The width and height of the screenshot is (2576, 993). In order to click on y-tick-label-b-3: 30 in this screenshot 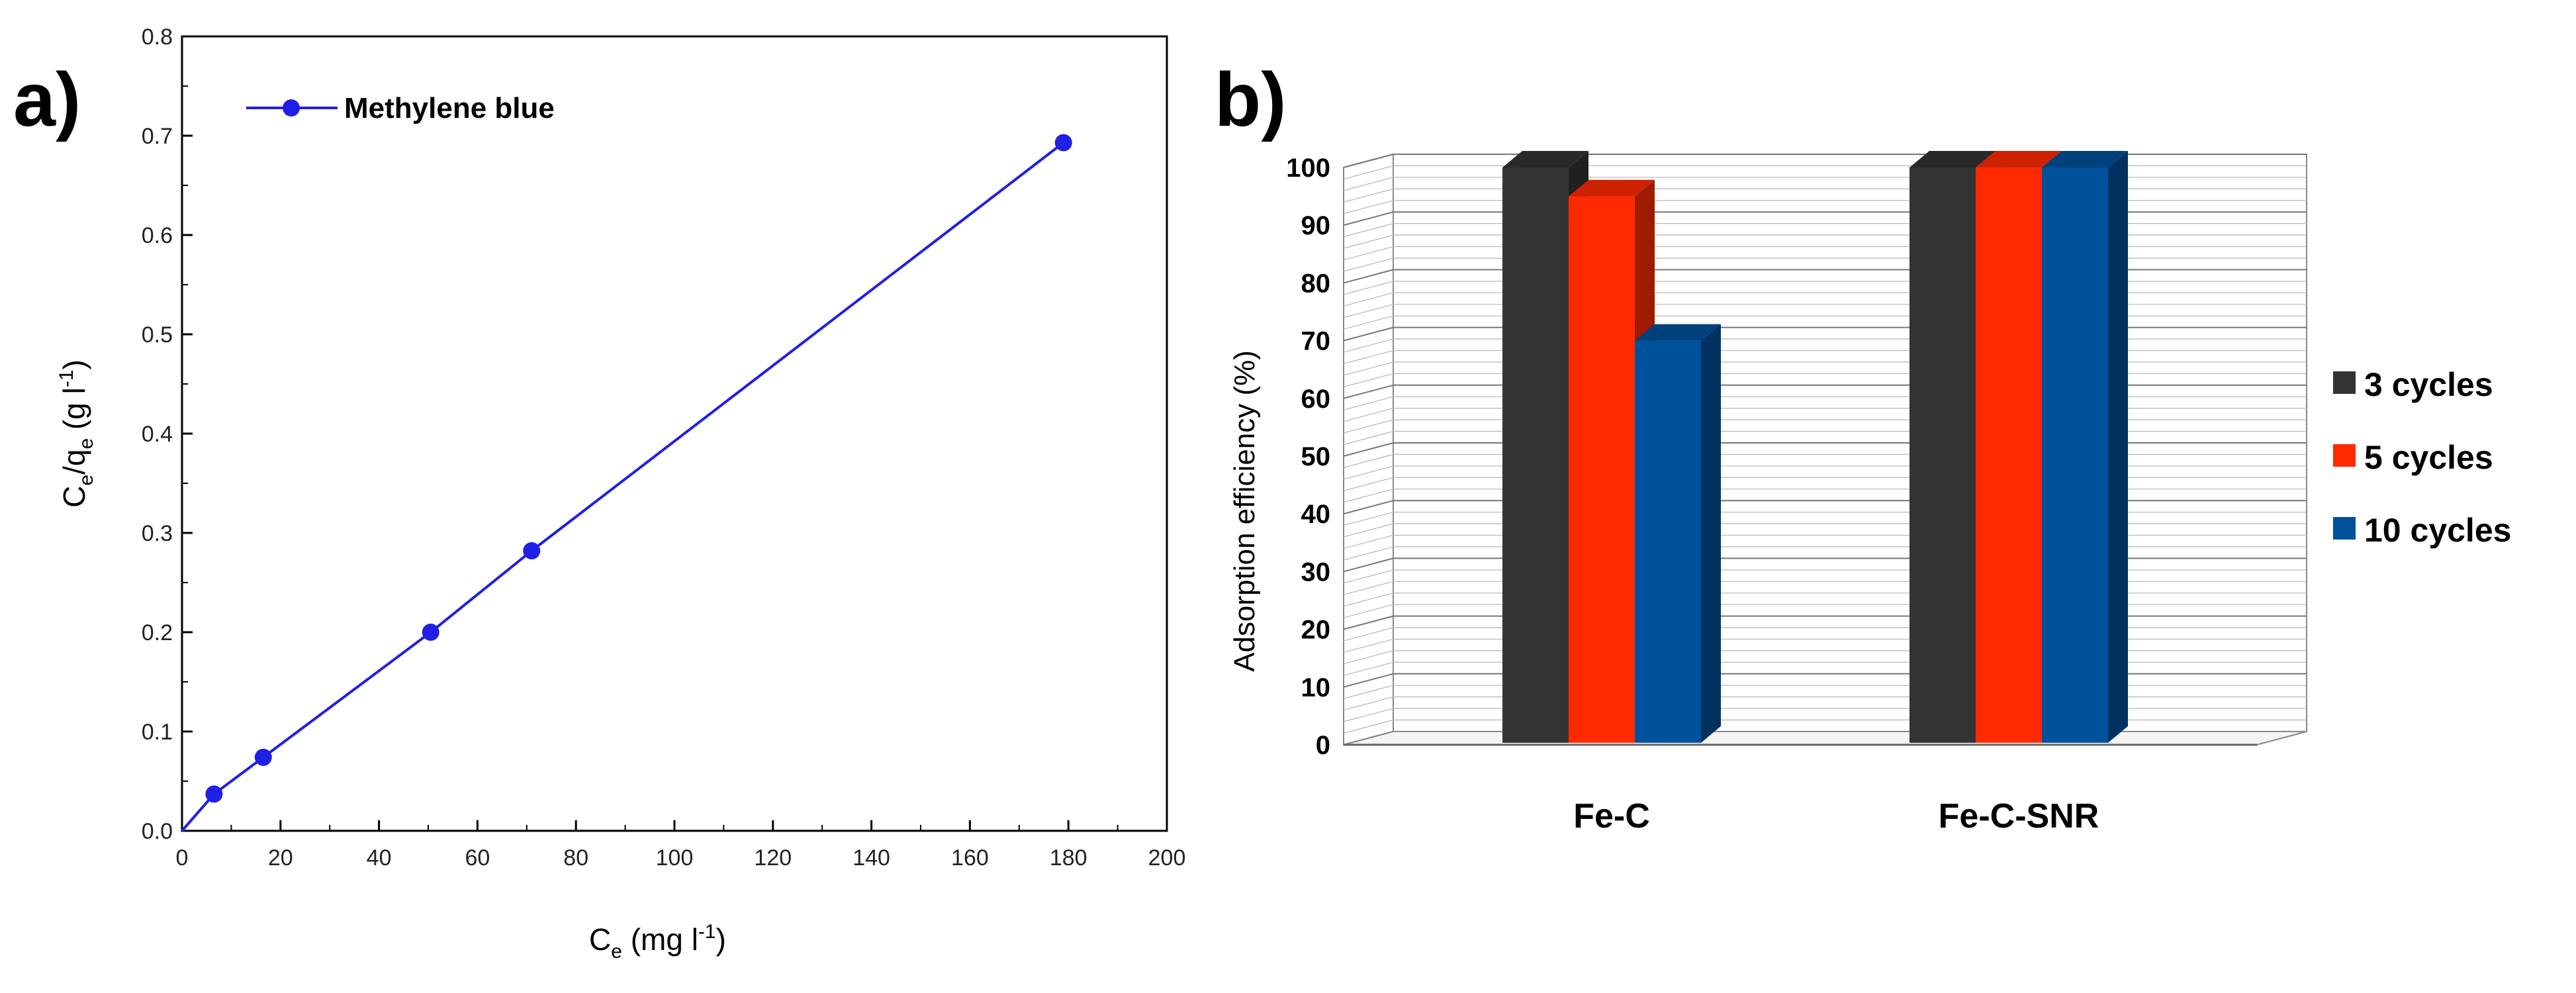, I will do `click(1316, 572)`.